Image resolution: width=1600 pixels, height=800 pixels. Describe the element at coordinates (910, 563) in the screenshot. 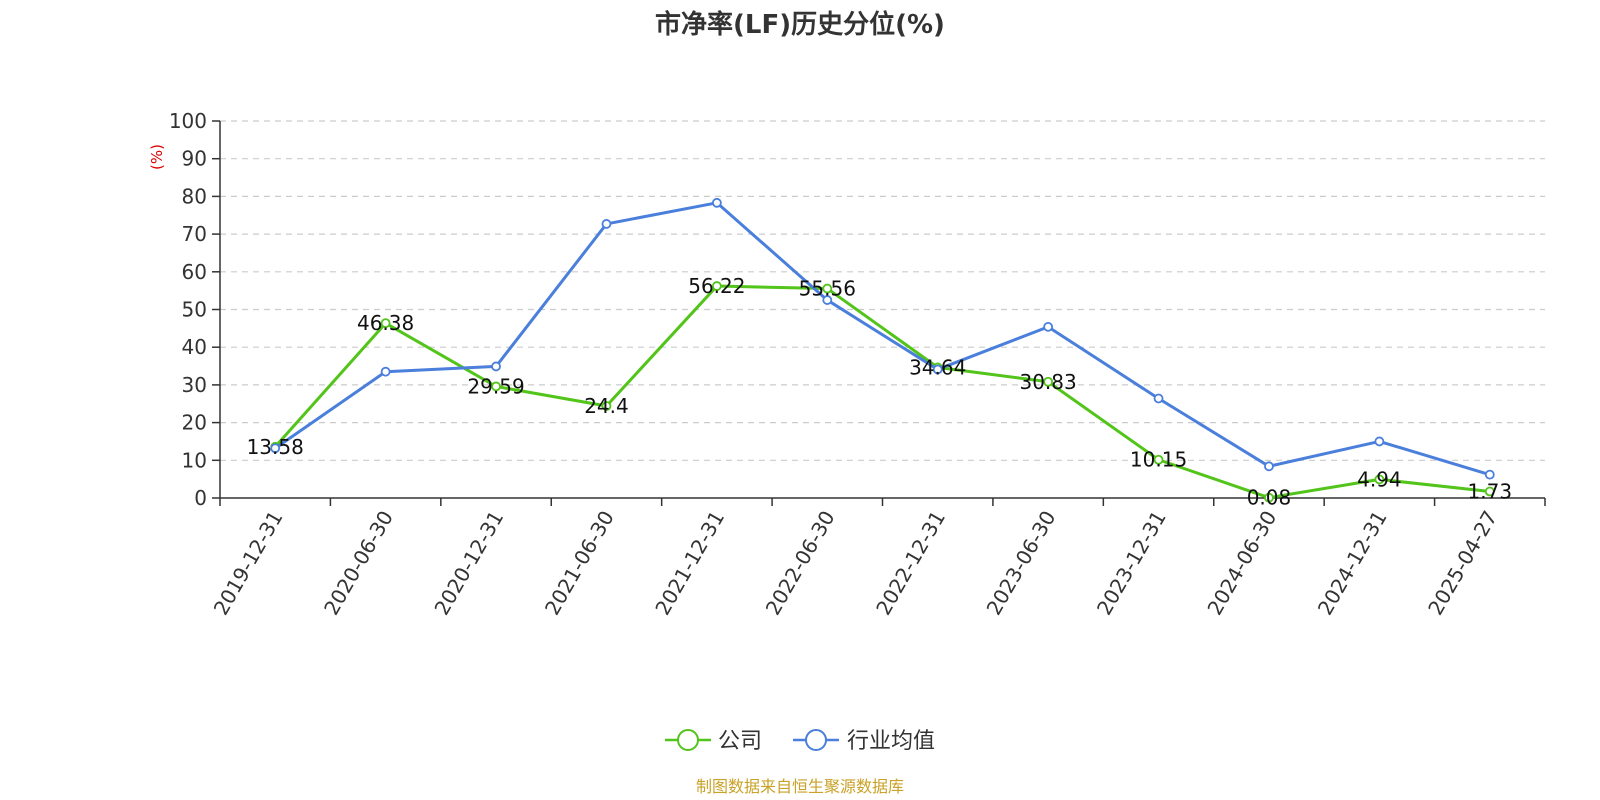

I see `x-tick-label: 2022-12-31` at that location.